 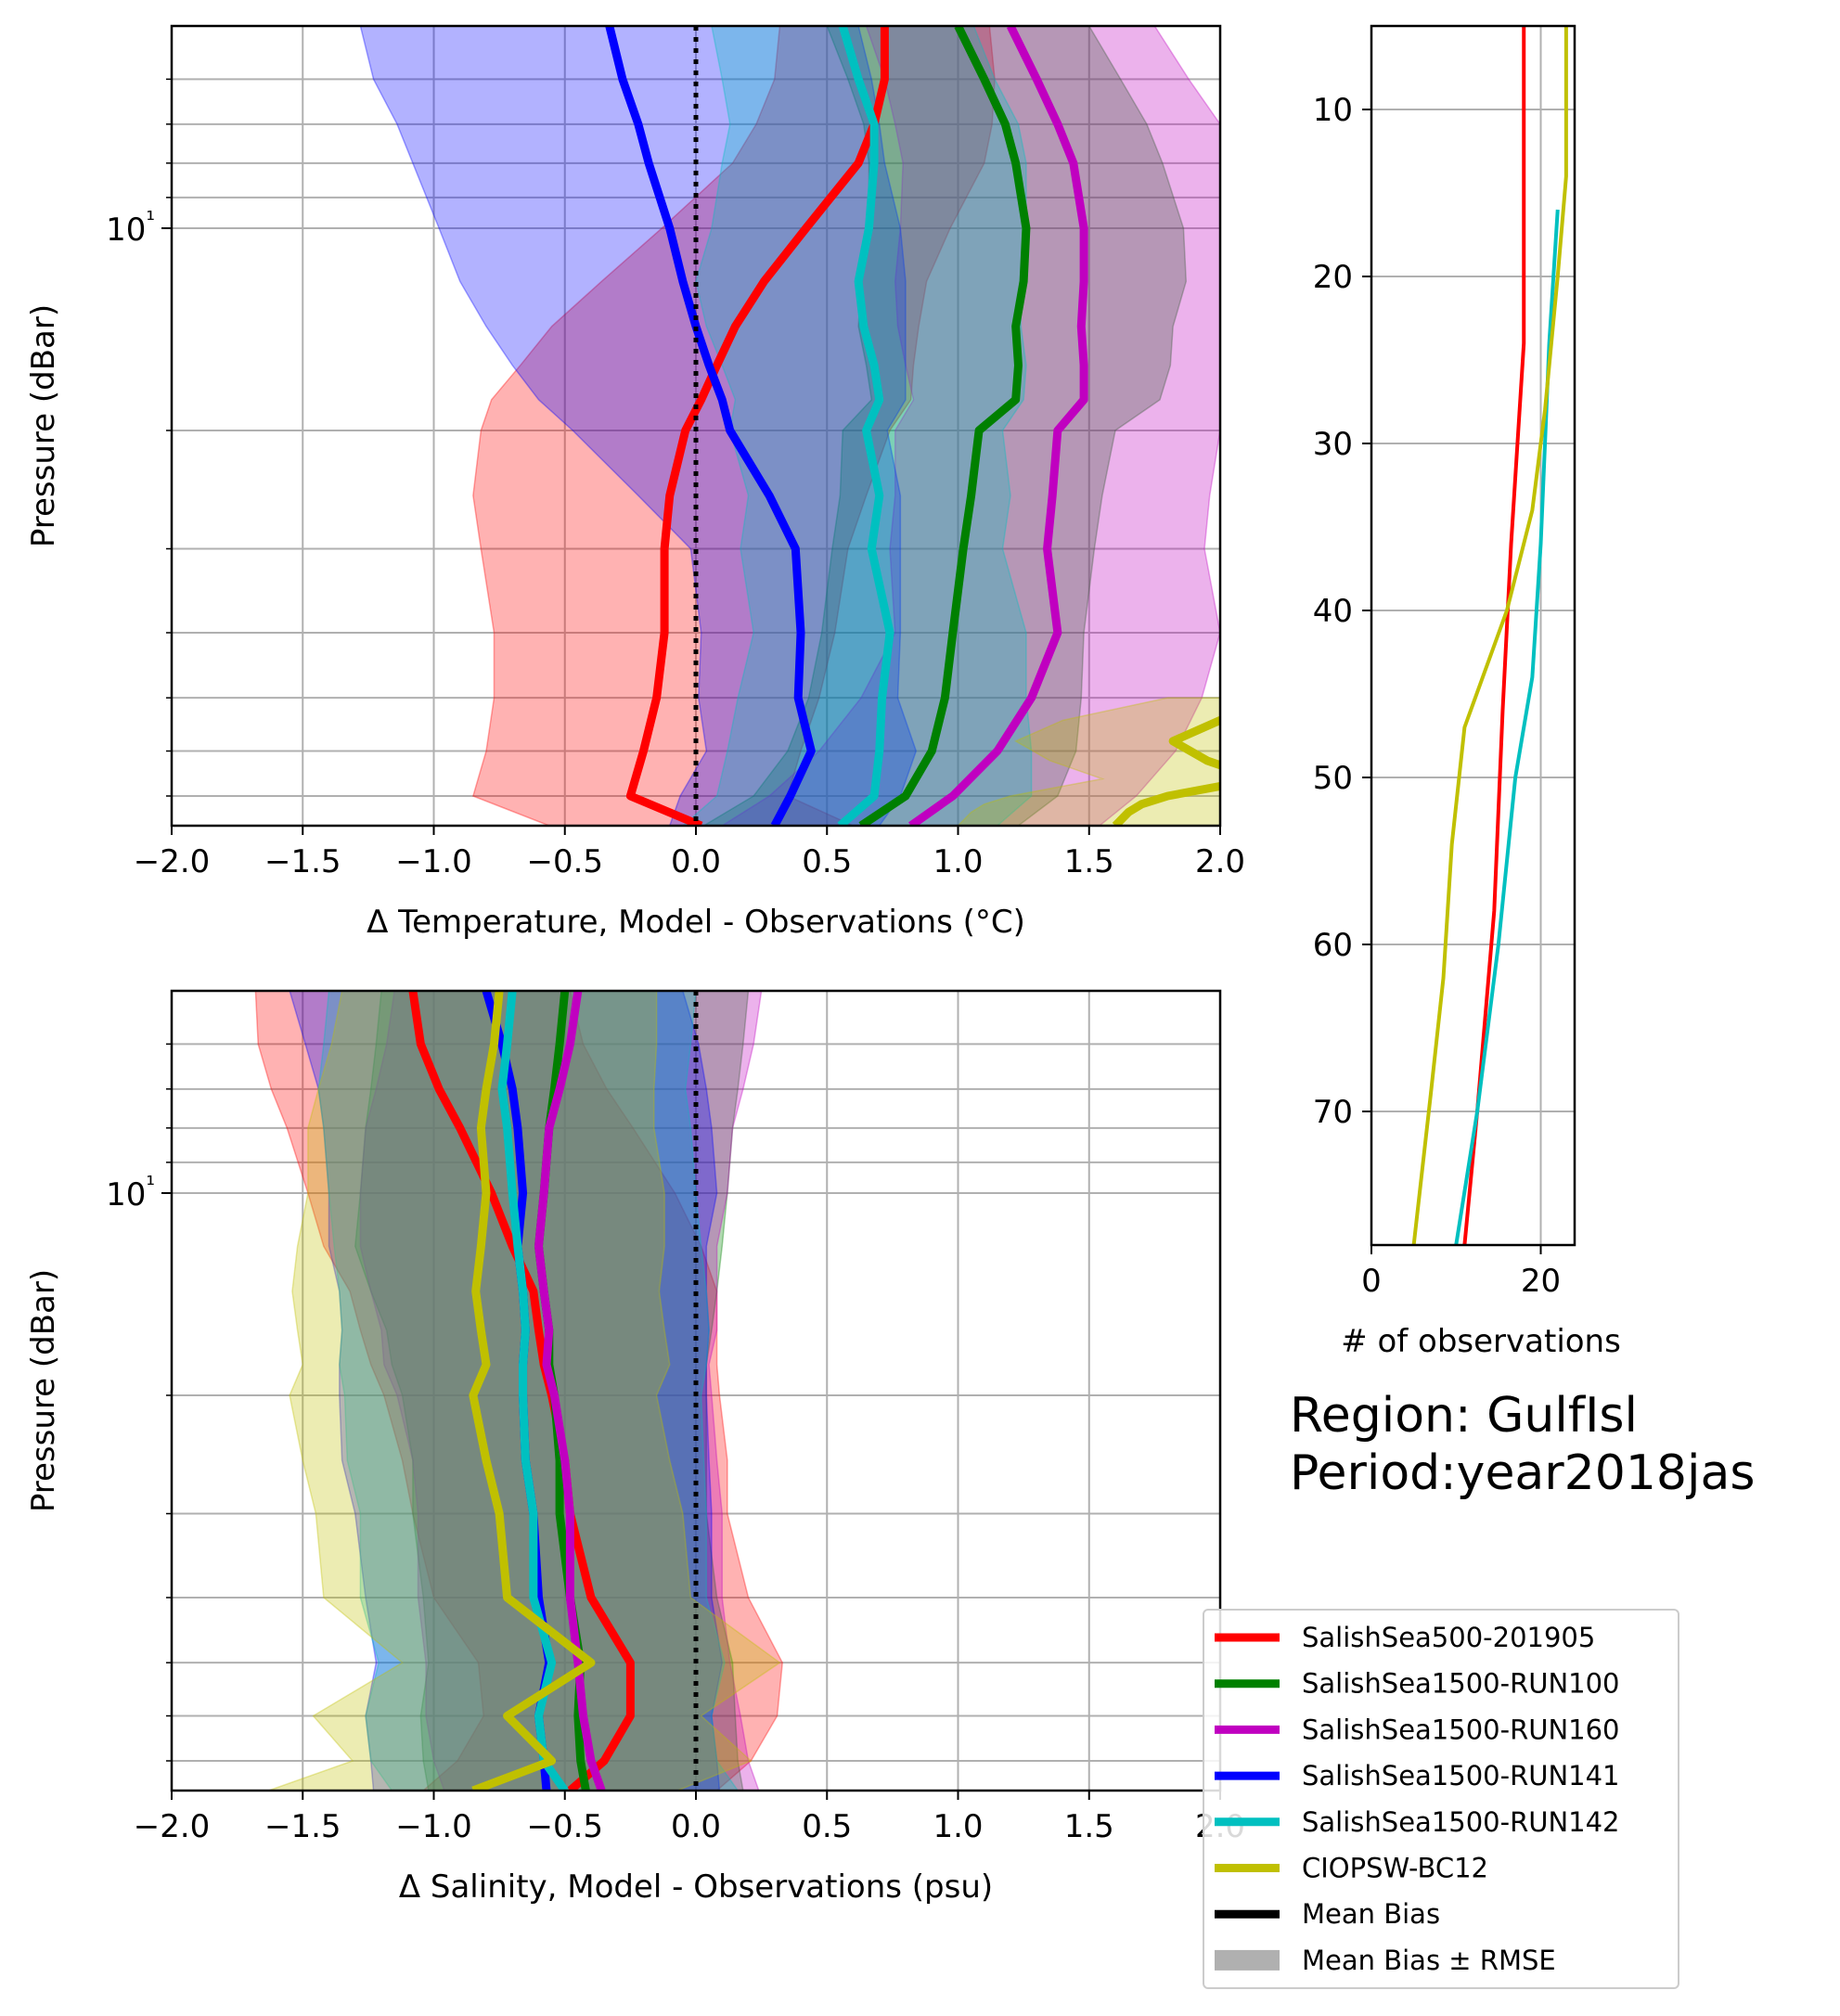 I want to click on x-tick-label: 20, so click(x=1541, y=1281).